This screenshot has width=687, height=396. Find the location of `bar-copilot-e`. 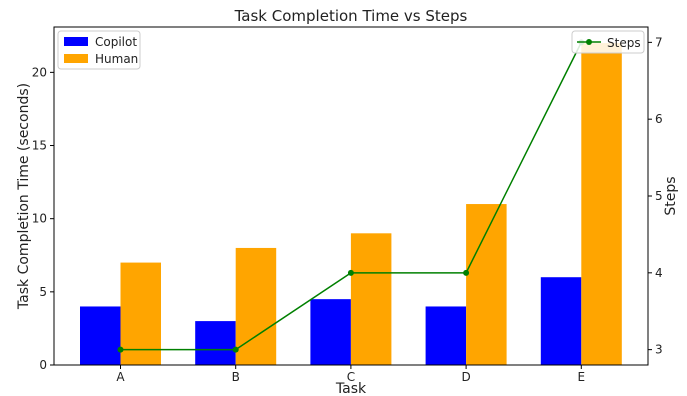

bar-copilot-e is located at coordinates (561, 321).